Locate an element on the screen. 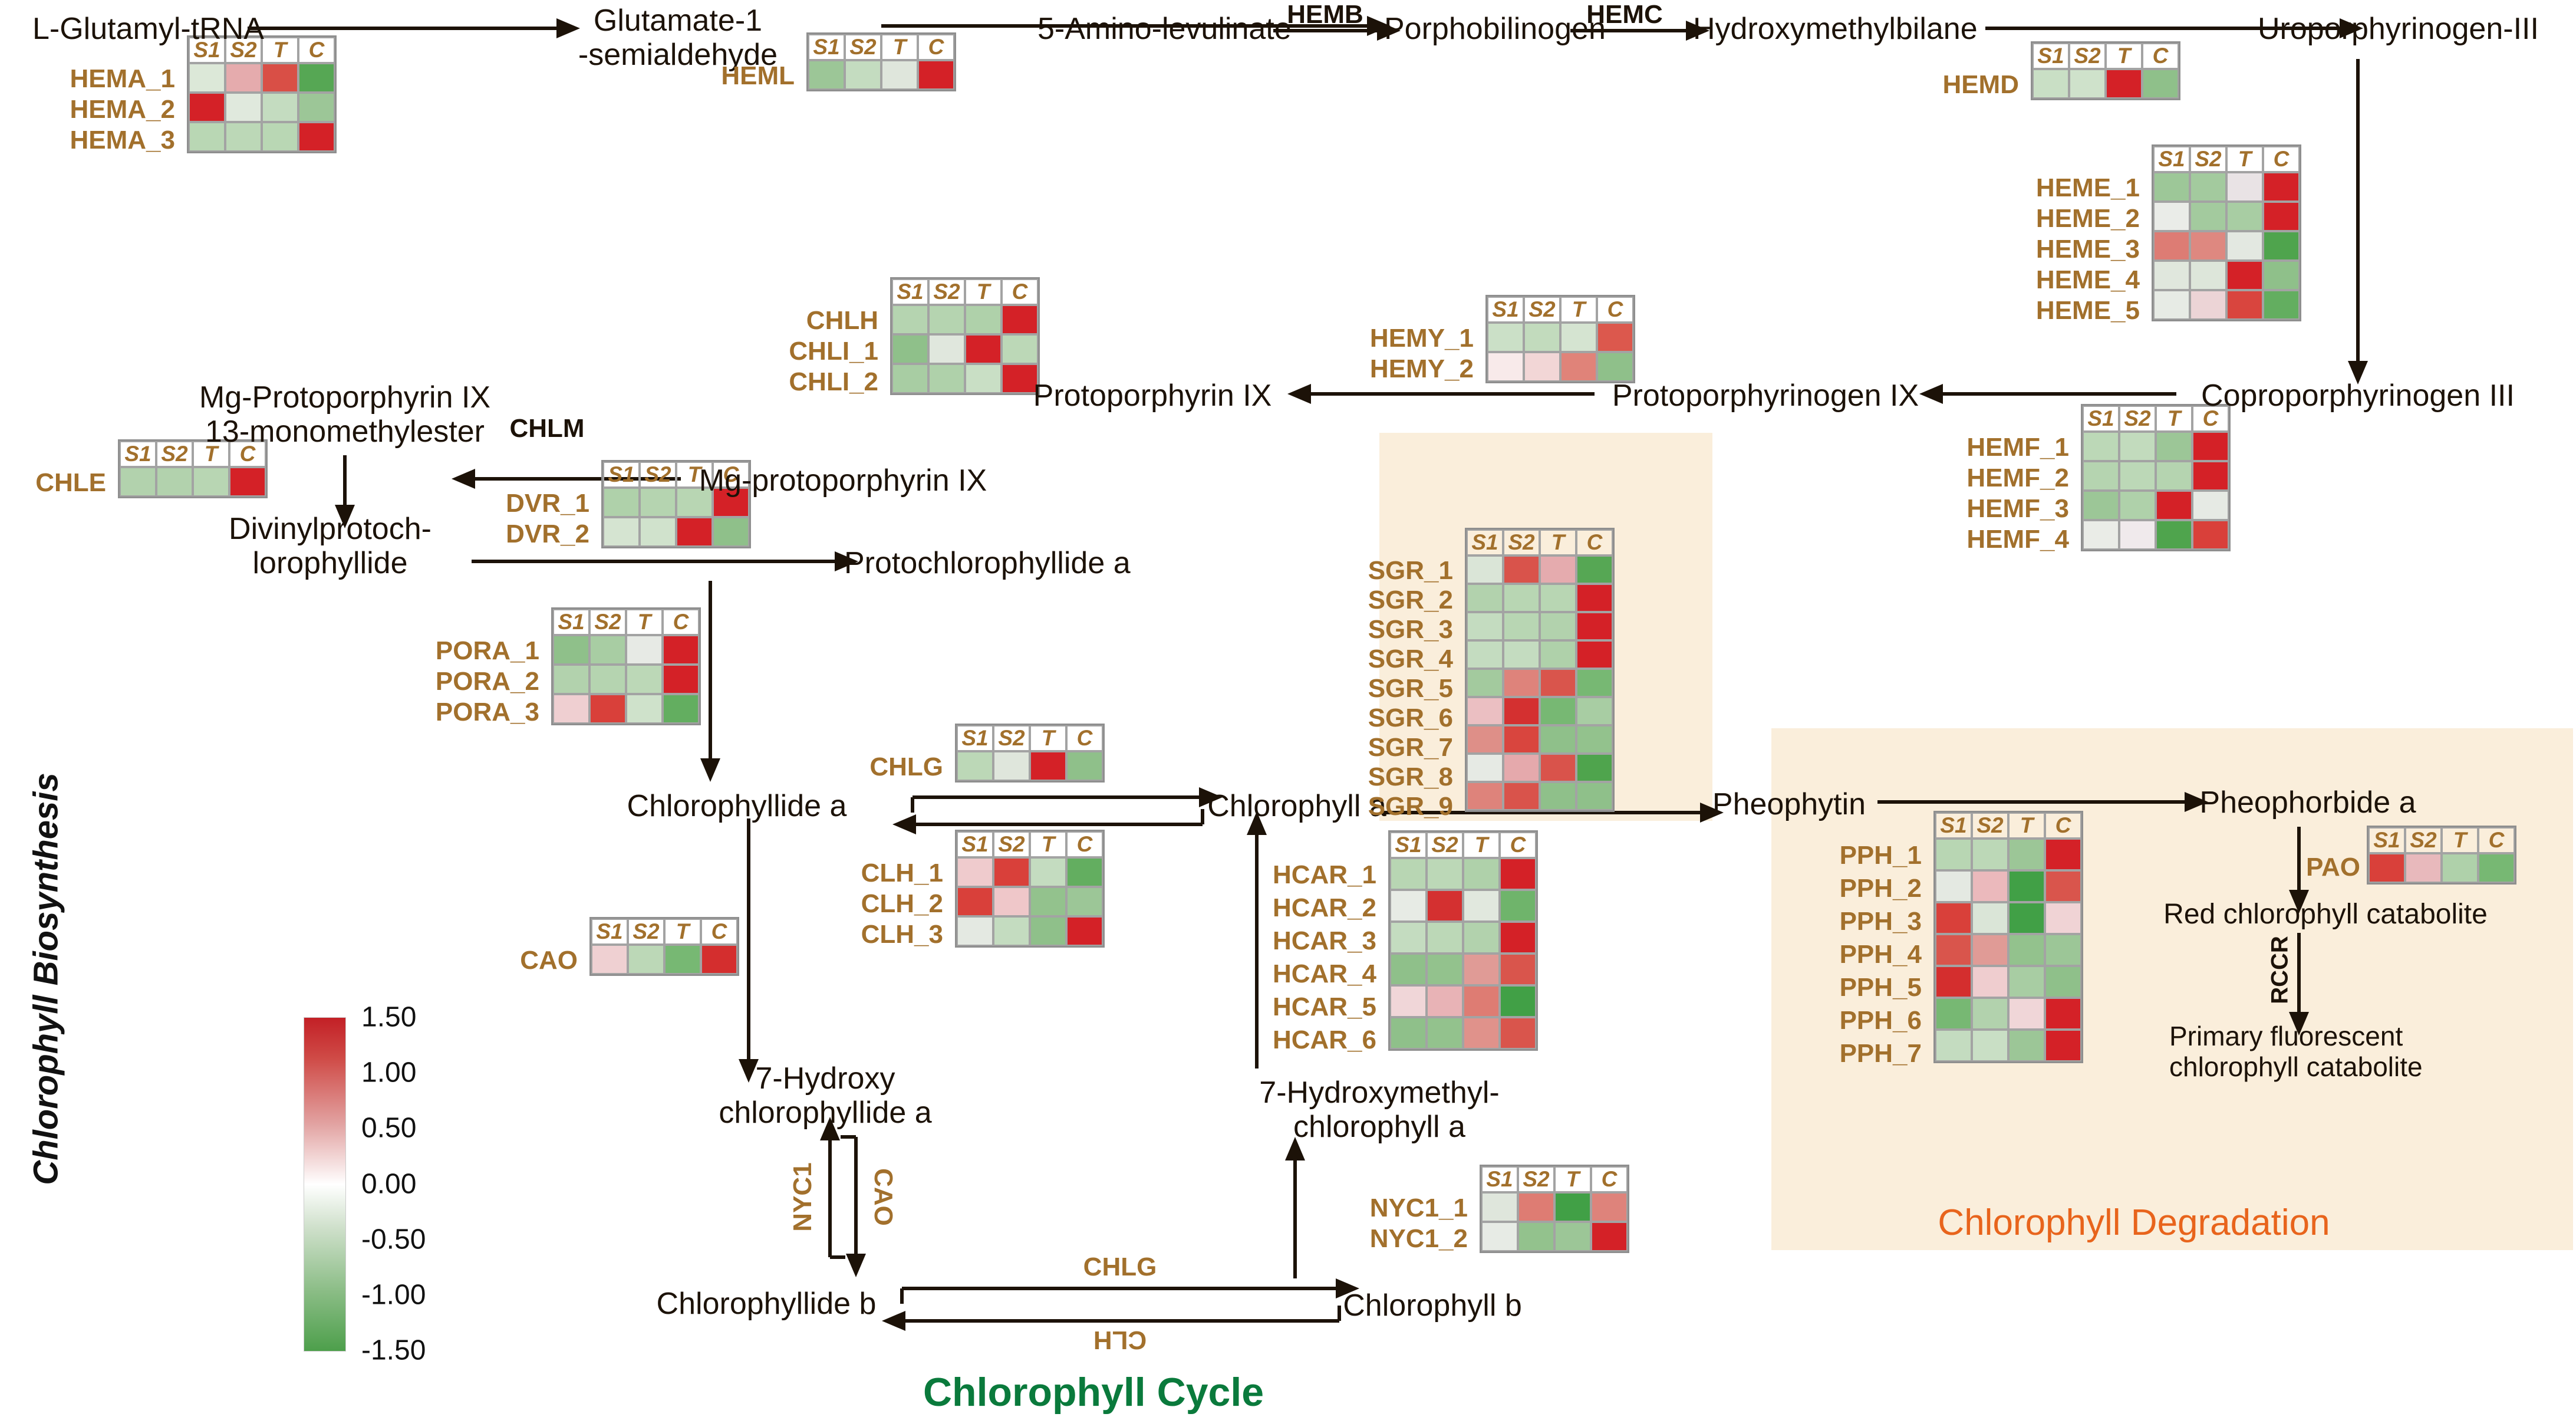  chlorophyll-biosynthesis-title: Chlorophyll Biosynthesis is located at coordinates (46, 978).